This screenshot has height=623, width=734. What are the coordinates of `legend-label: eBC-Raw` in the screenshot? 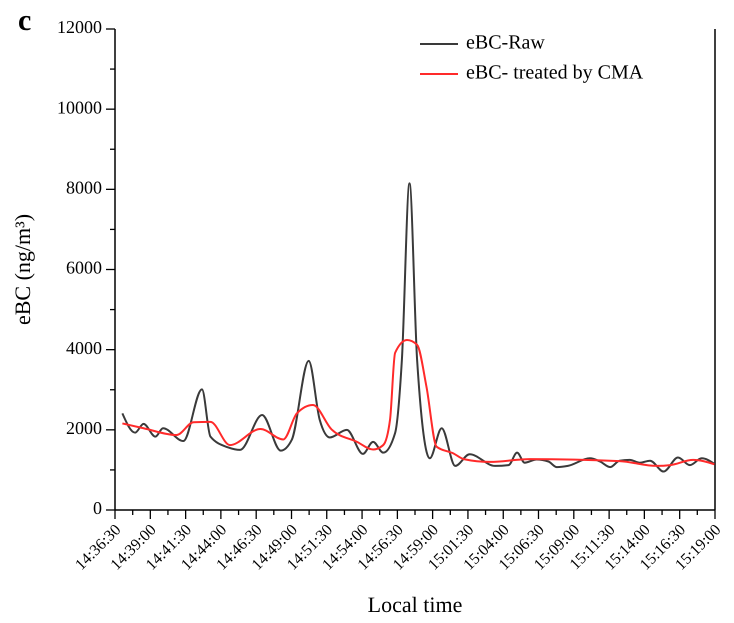 It's located at (506, 43).